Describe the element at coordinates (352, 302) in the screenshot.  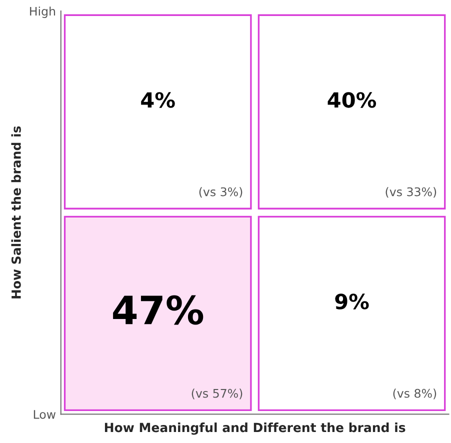
I see `data-label: 9%` at that location.